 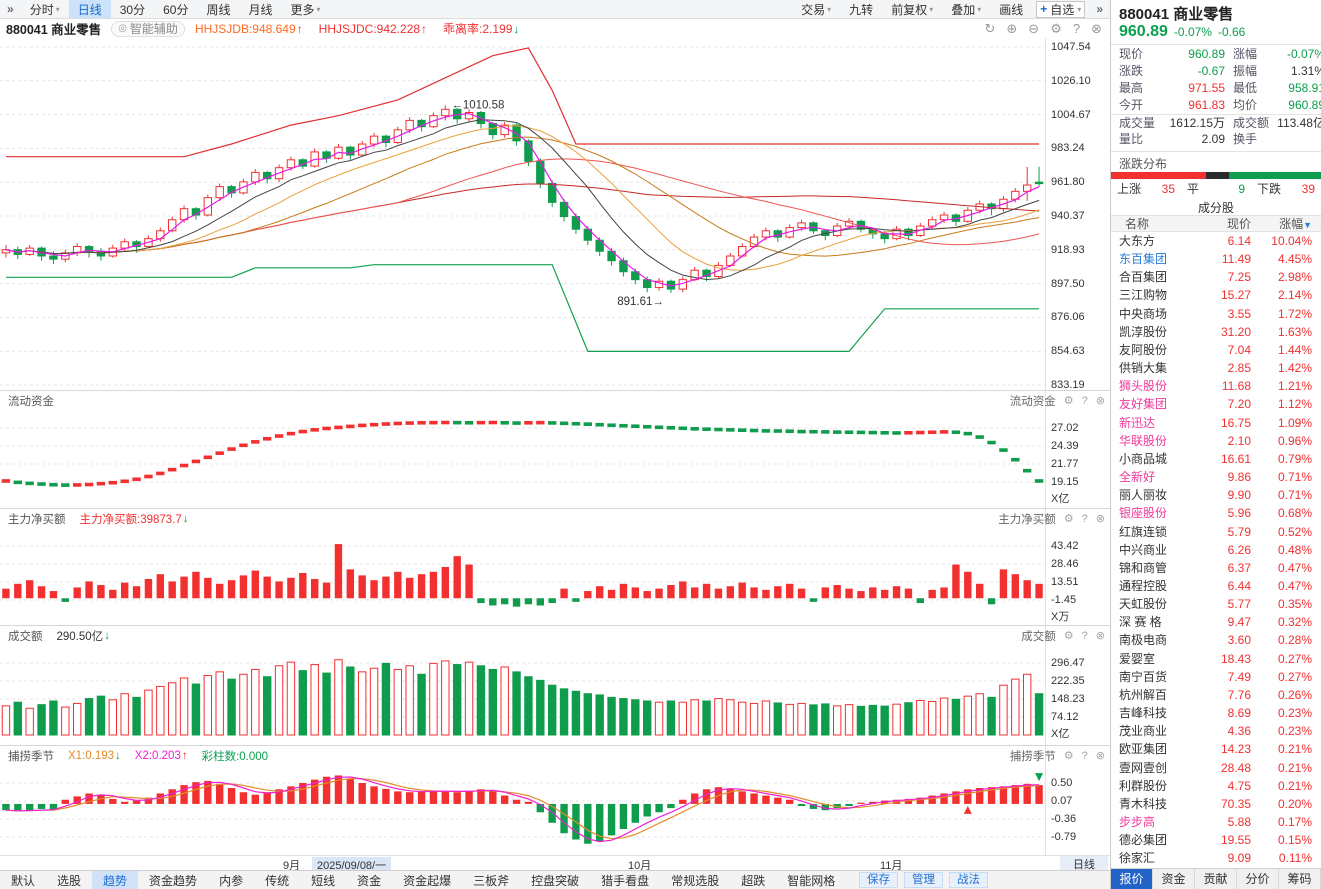 What do you see at coordinates (1216, 477) in the screenshot?
I see `stock-row: 全新好 9.86 0.71%` at bounding box center [1216, 477].